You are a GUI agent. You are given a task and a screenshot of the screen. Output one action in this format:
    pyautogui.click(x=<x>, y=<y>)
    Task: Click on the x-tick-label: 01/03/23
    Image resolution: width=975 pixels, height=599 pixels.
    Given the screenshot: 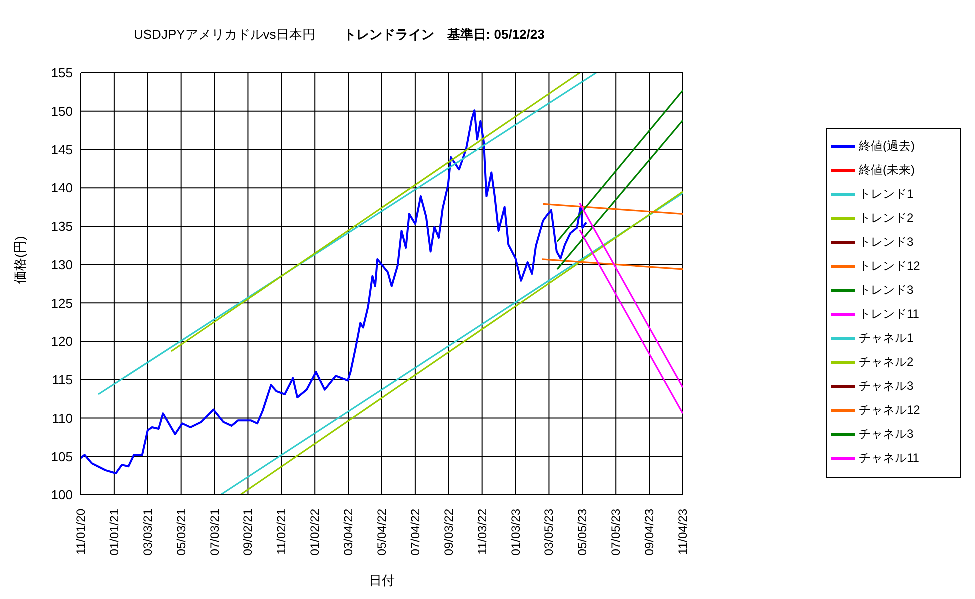 What is the action you would take?
    pyautogui.click(x=515, y=532)
    